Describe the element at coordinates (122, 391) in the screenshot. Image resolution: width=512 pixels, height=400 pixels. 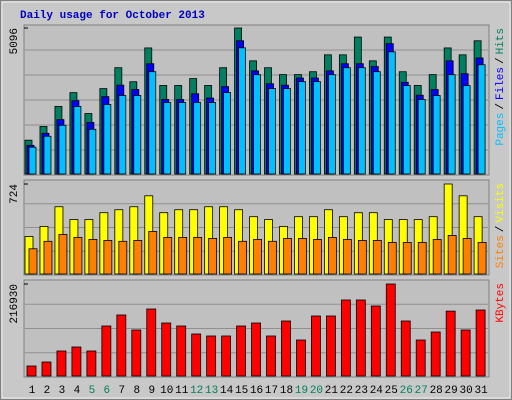
I see `x-tick-label: 7` at that location.